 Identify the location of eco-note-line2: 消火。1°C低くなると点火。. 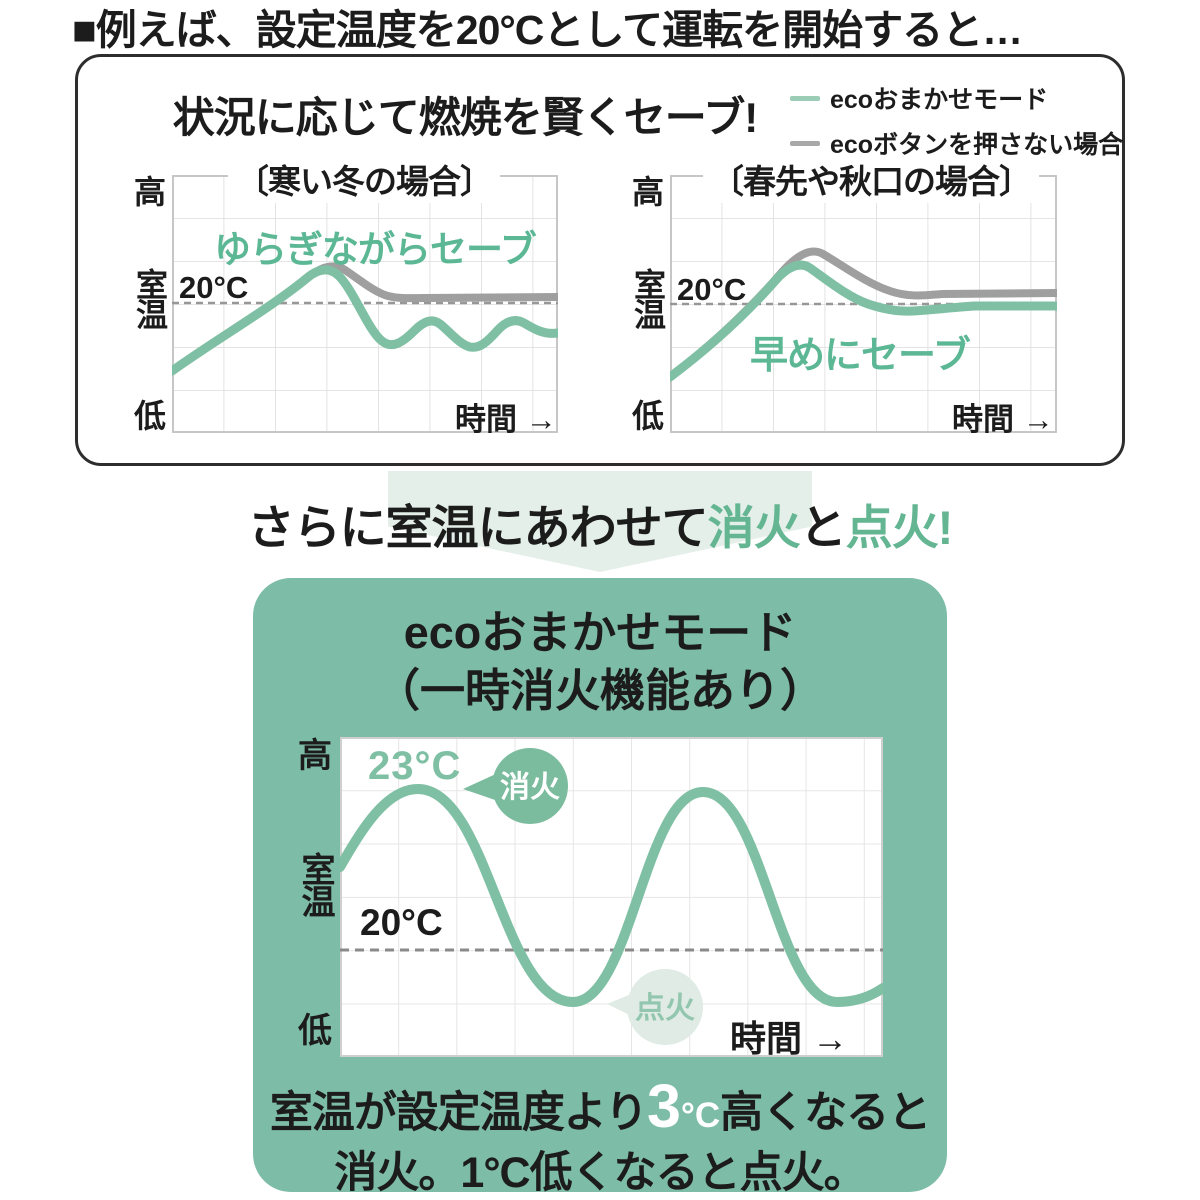
(600, 1173).